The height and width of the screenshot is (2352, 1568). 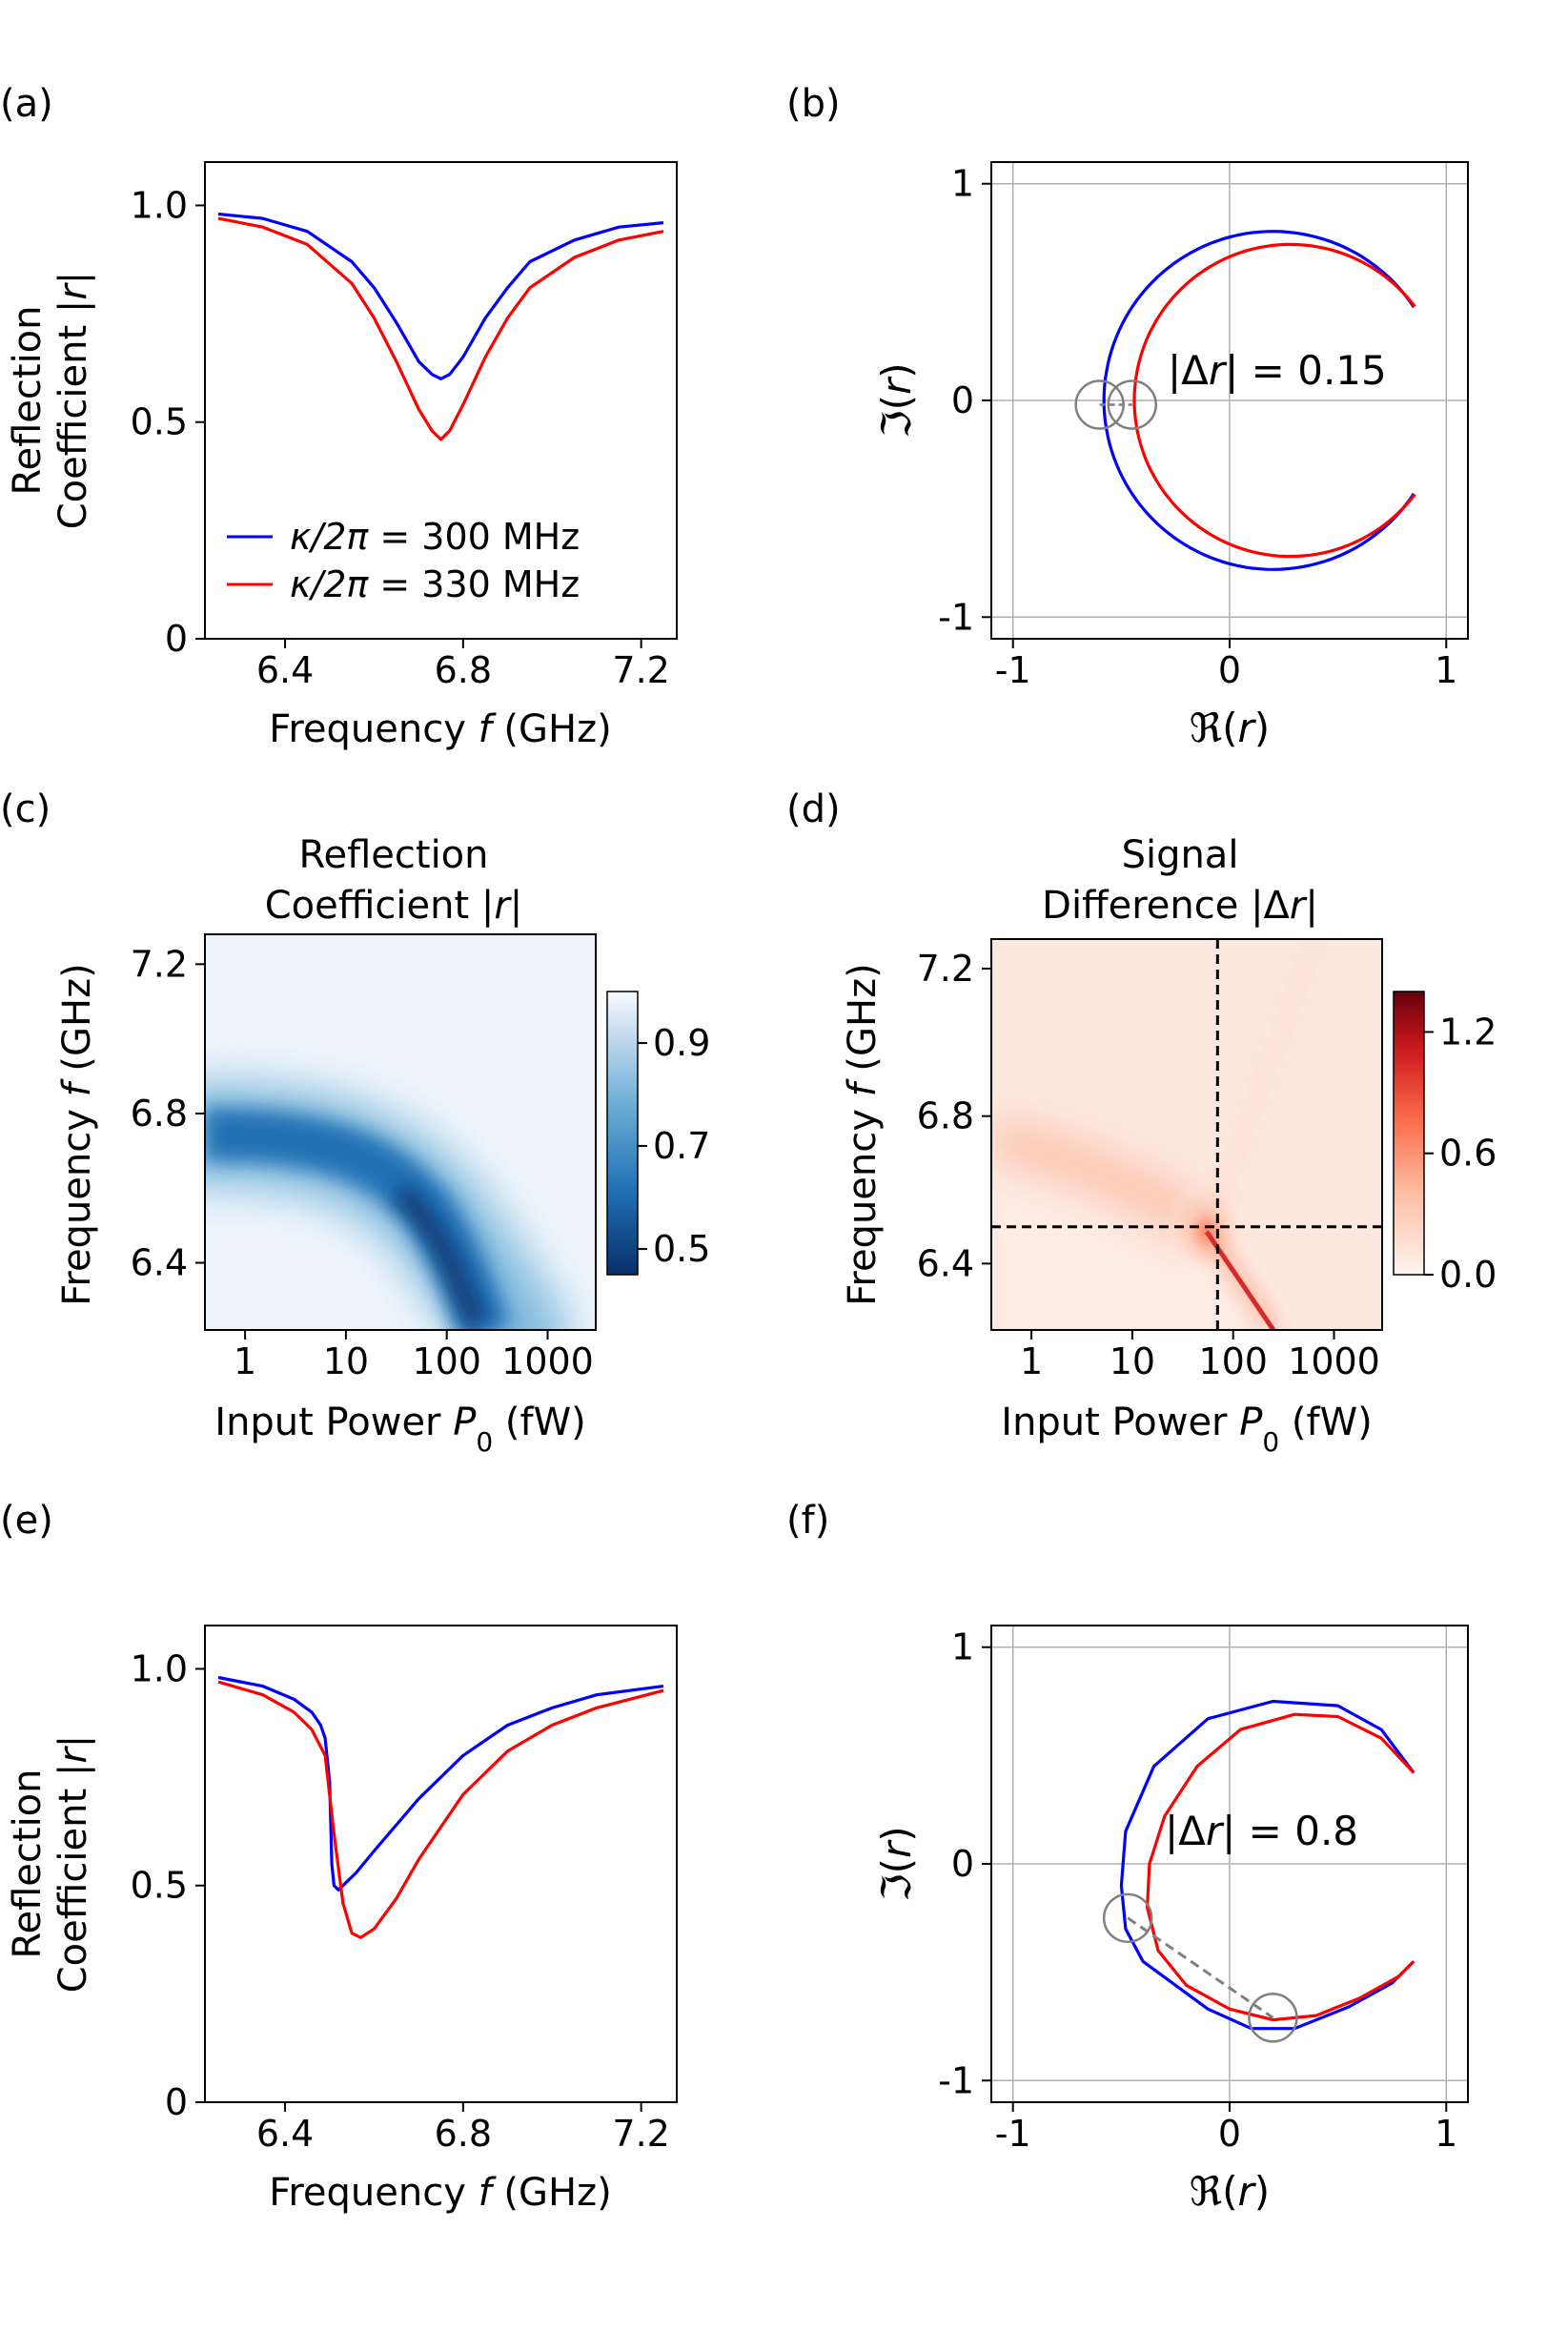 I want to click on panel-b-xticks: -1 0 1, so click(x=1226, y=665).